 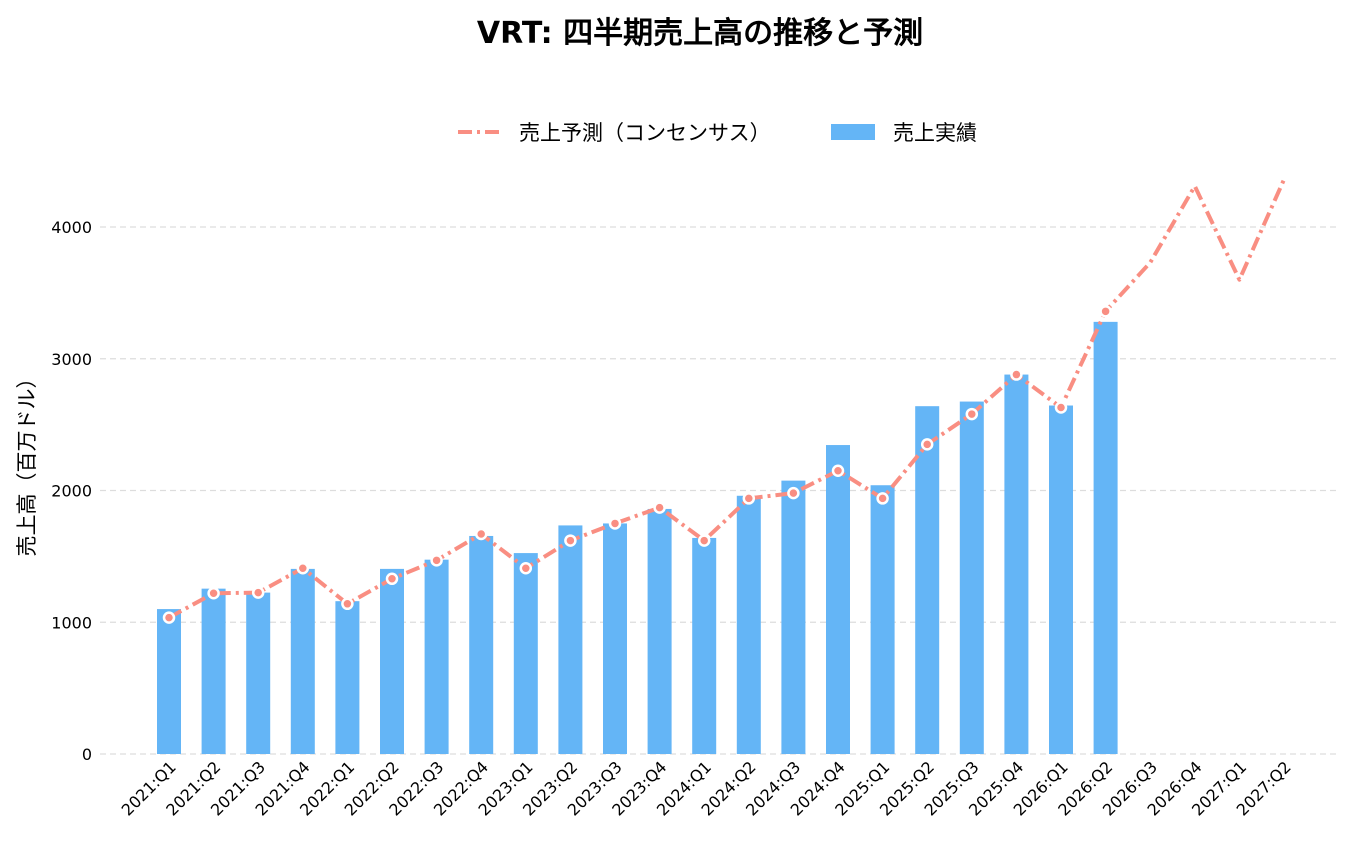 I want to click on bar-2022:Q3, so click(x=436, y=656).